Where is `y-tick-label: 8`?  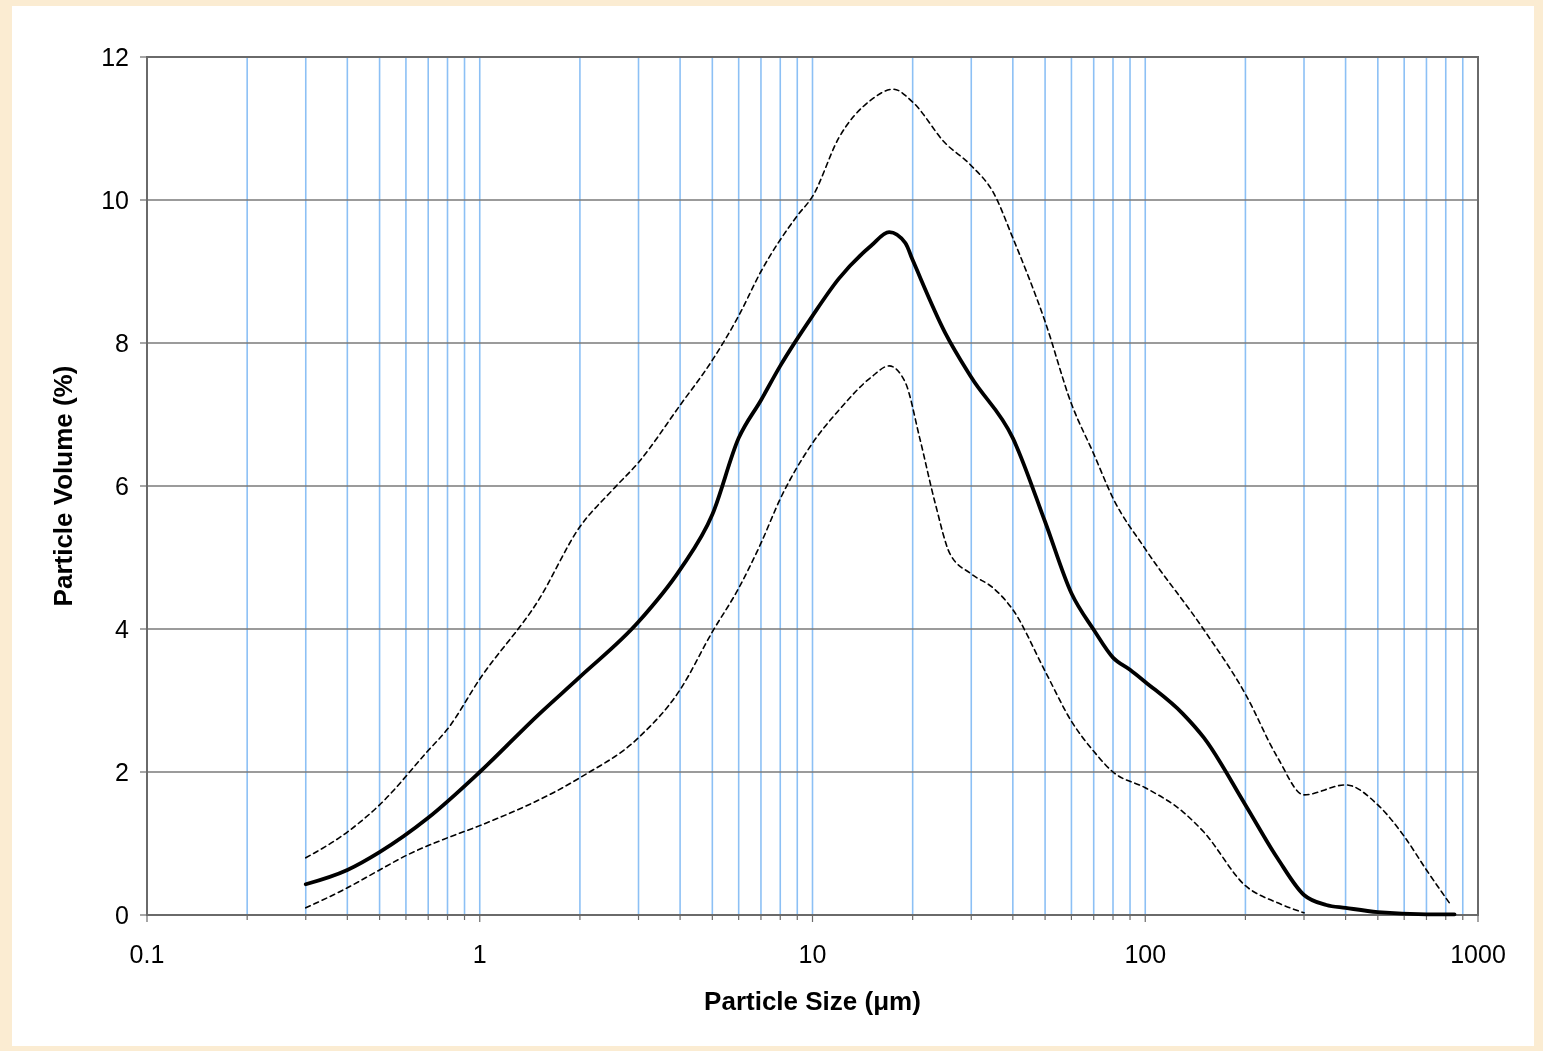
y-tick-label: 8 is located at coordinates (122, 343).